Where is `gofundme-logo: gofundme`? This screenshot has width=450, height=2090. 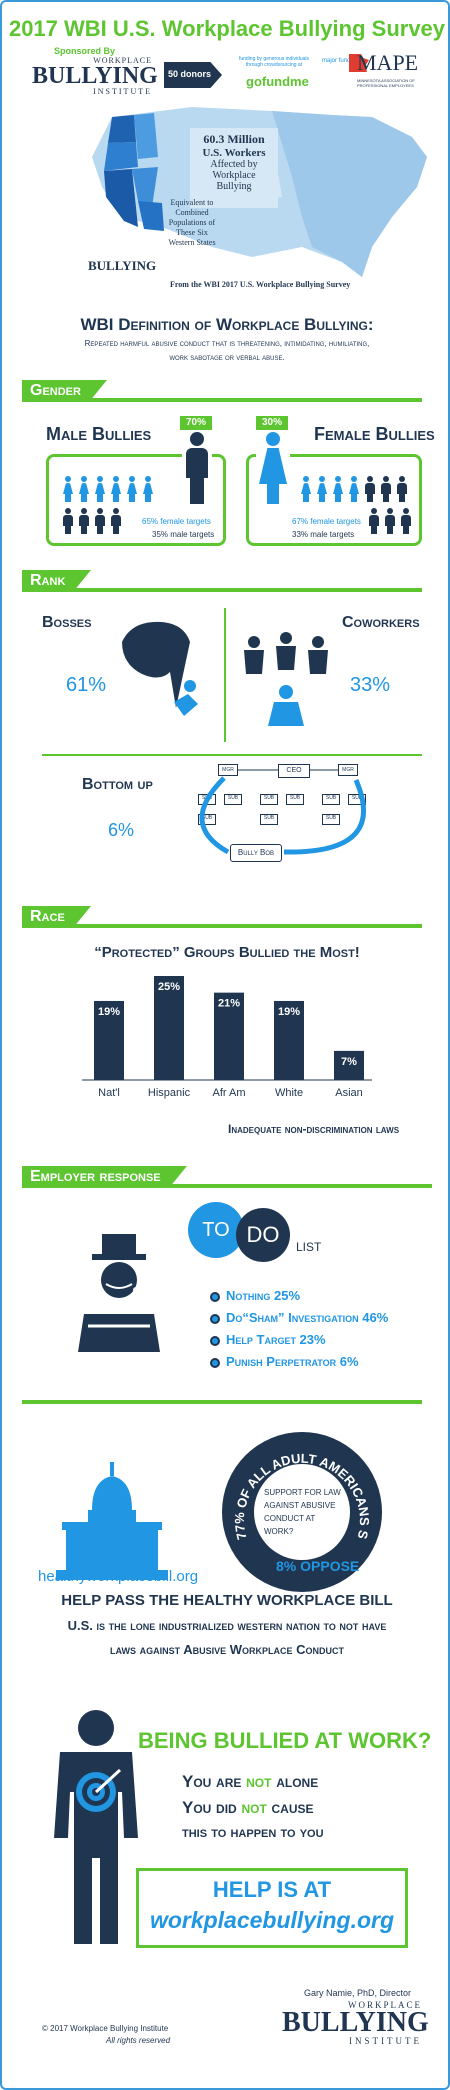 gofundme-logo: gofundme is located at coordinates (277, 81).